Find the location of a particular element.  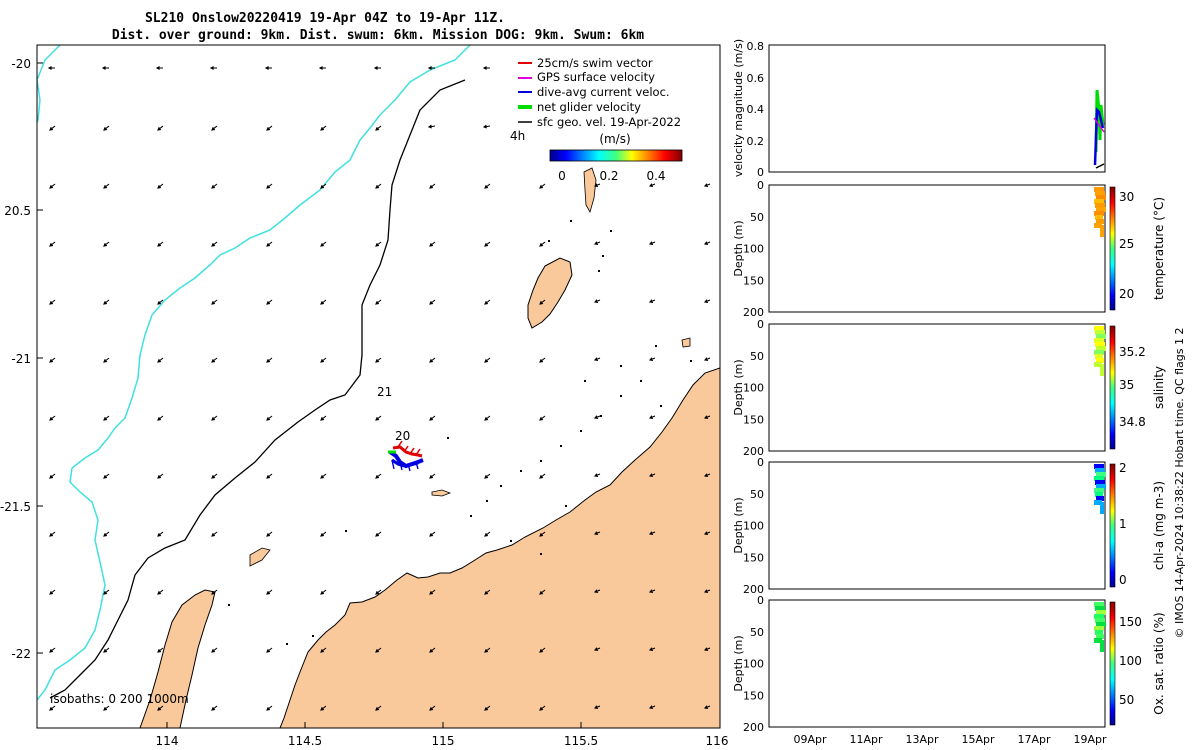

depth-tick: 200 is located at coordinates (753, 589).